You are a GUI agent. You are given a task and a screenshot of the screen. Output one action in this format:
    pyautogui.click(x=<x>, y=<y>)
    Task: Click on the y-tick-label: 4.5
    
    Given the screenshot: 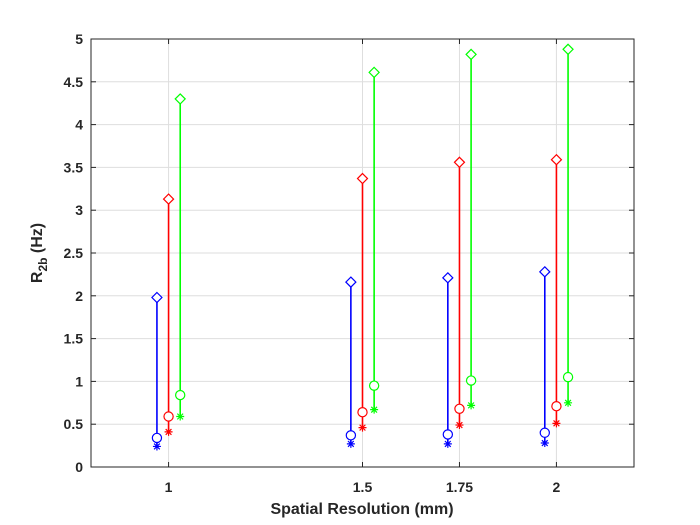 What is the action you would take?
    pyautogui.click(x=74, y=82)
    